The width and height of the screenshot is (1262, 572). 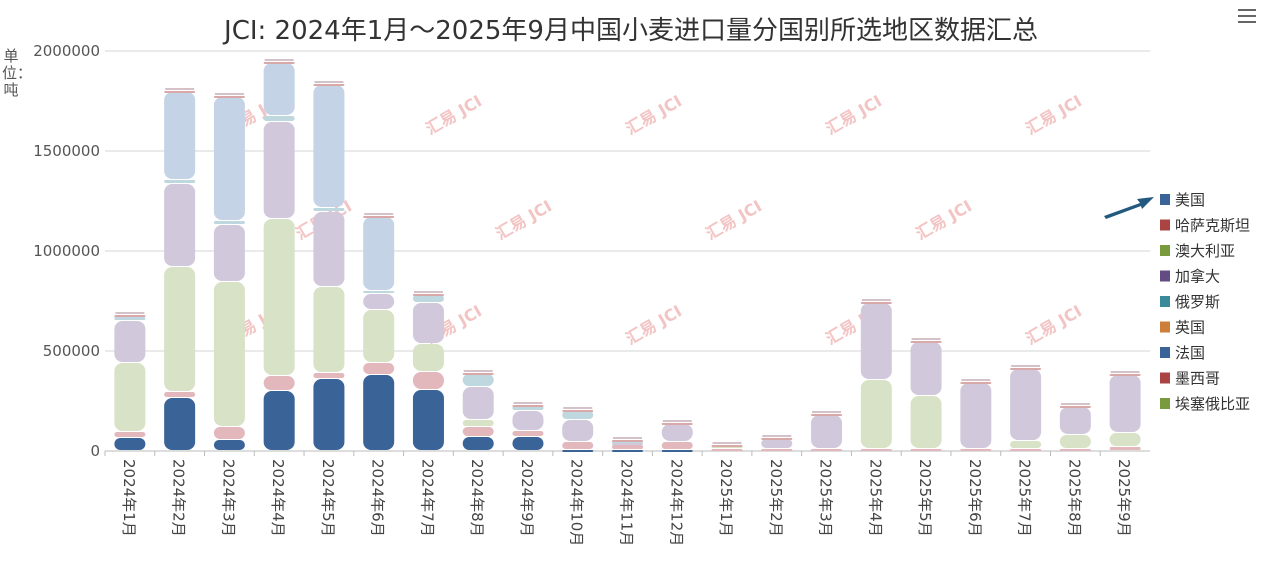 I want to click on legend-item-label: 哈萨克斯坦, so click(x=1212, y=226).